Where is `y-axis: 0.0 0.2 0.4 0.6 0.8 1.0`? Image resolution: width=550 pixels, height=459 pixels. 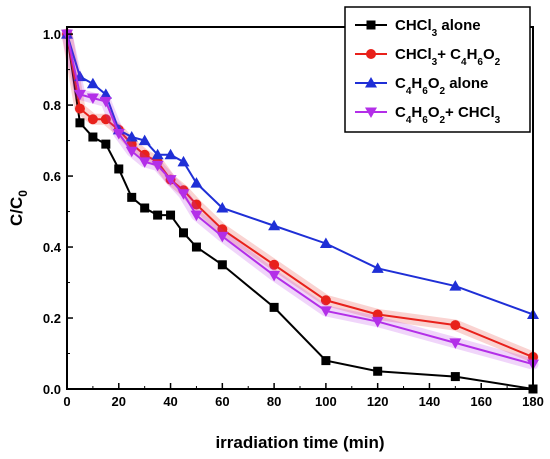
y-axis: 0.0 0.2 0.4 0.6 0.8 1.0 is located at coordinates (58, 212).